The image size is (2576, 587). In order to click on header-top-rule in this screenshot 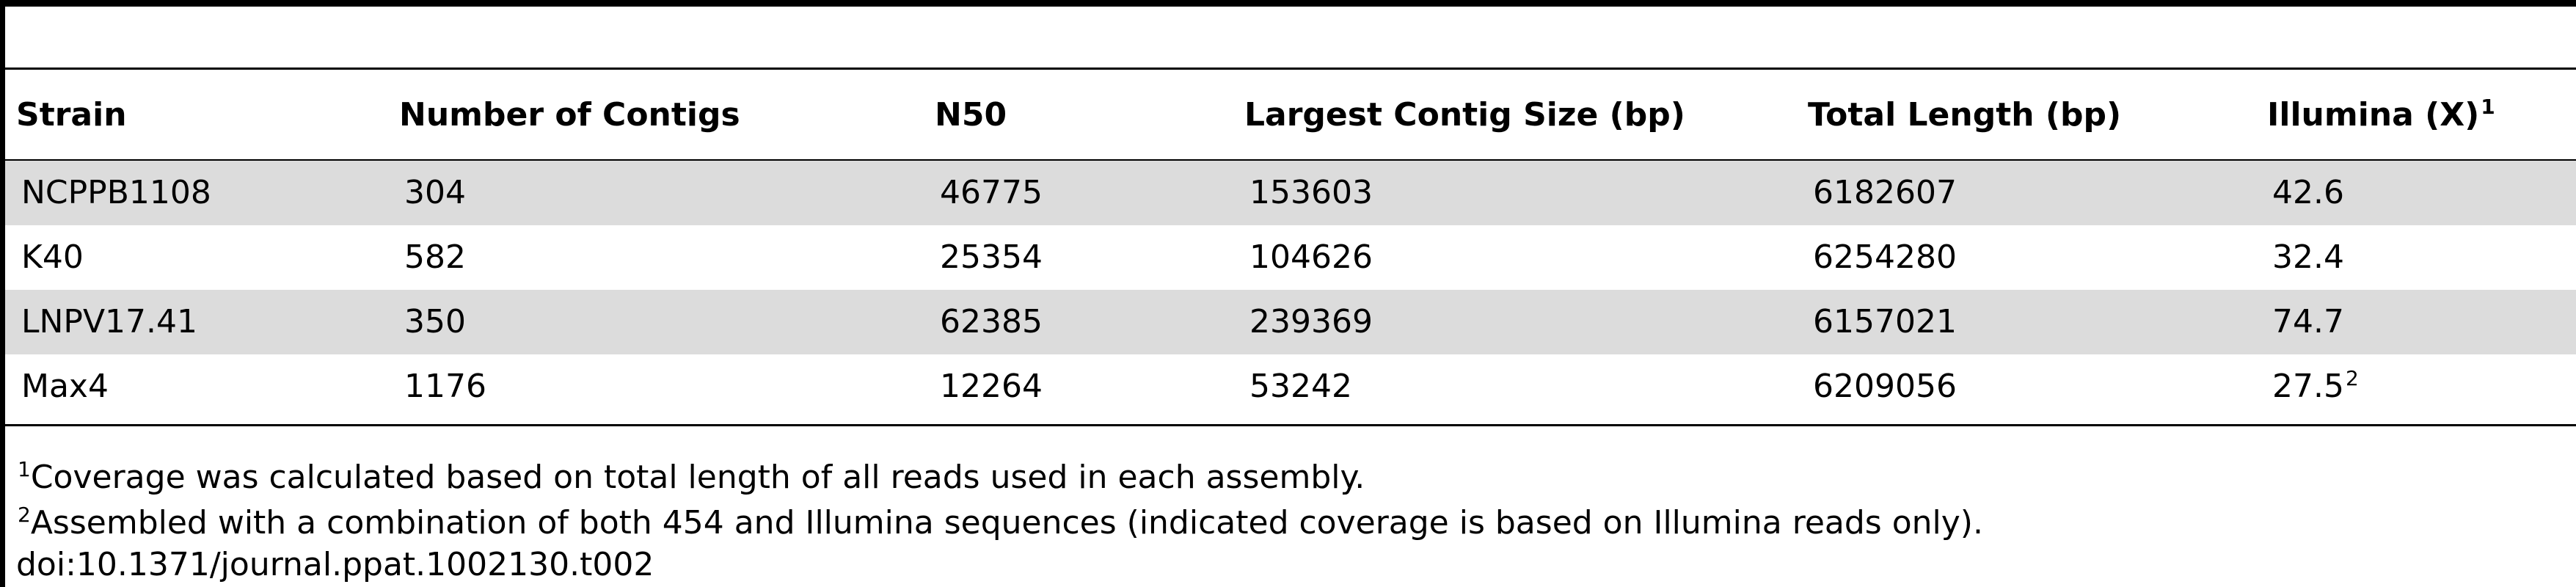, I will do `click(1291, 69)`.